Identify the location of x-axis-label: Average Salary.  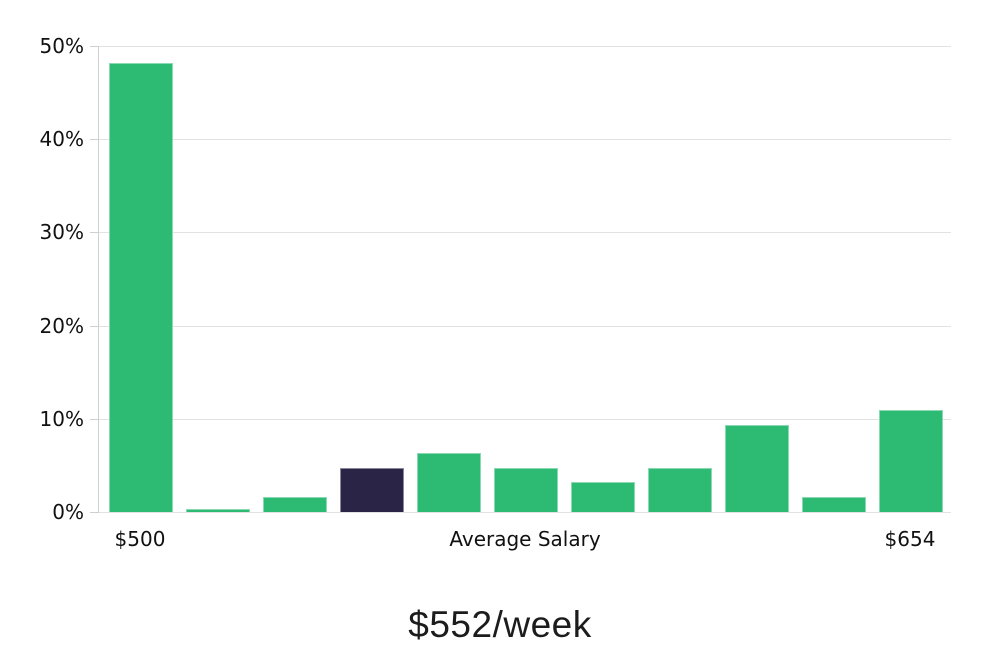
(525, 539).